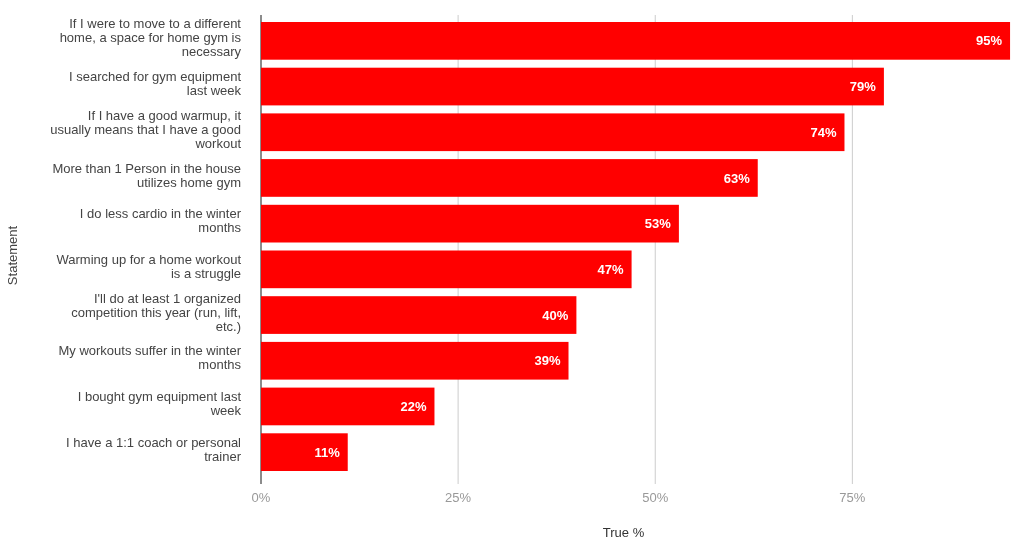  I want to click on x-tick-label: 25%, so click(458, 497).